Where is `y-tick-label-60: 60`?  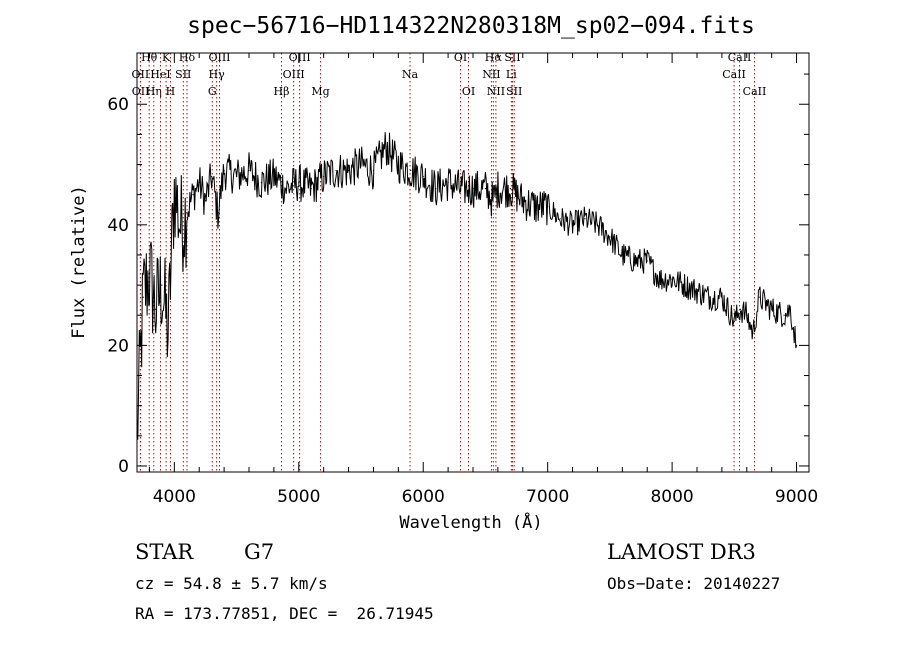 y-tick-label-60: 60 is located at coordinates (118, 105).